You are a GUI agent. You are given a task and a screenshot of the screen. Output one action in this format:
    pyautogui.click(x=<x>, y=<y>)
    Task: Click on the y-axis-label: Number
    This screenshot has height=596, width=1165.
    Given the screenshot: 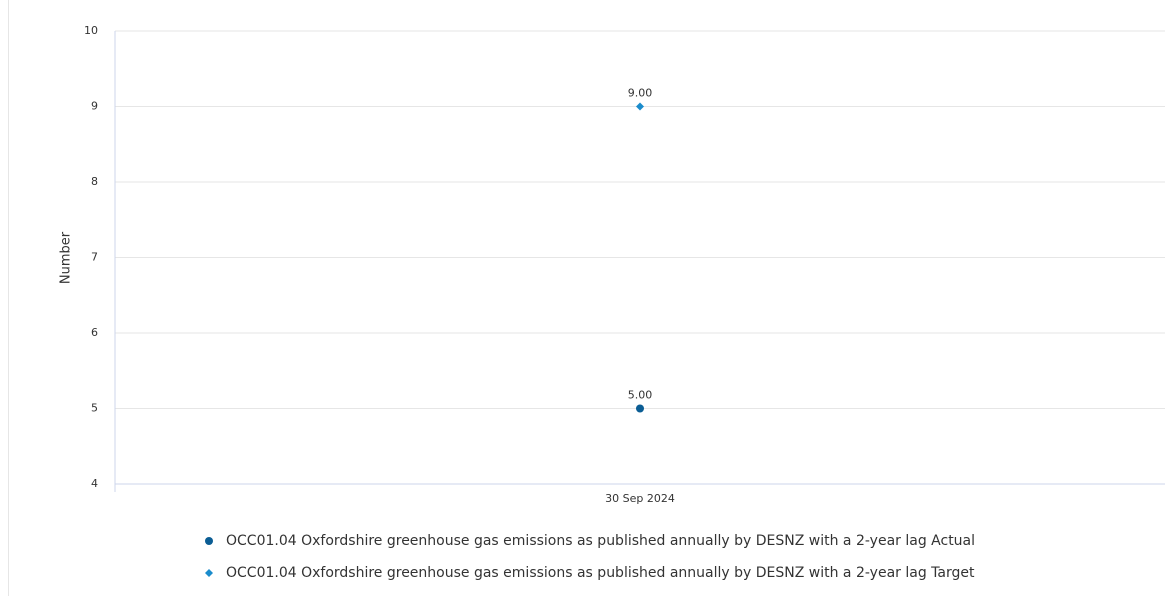 What is the action you would take?
    pyautogui.click(x=66, y=257)
    